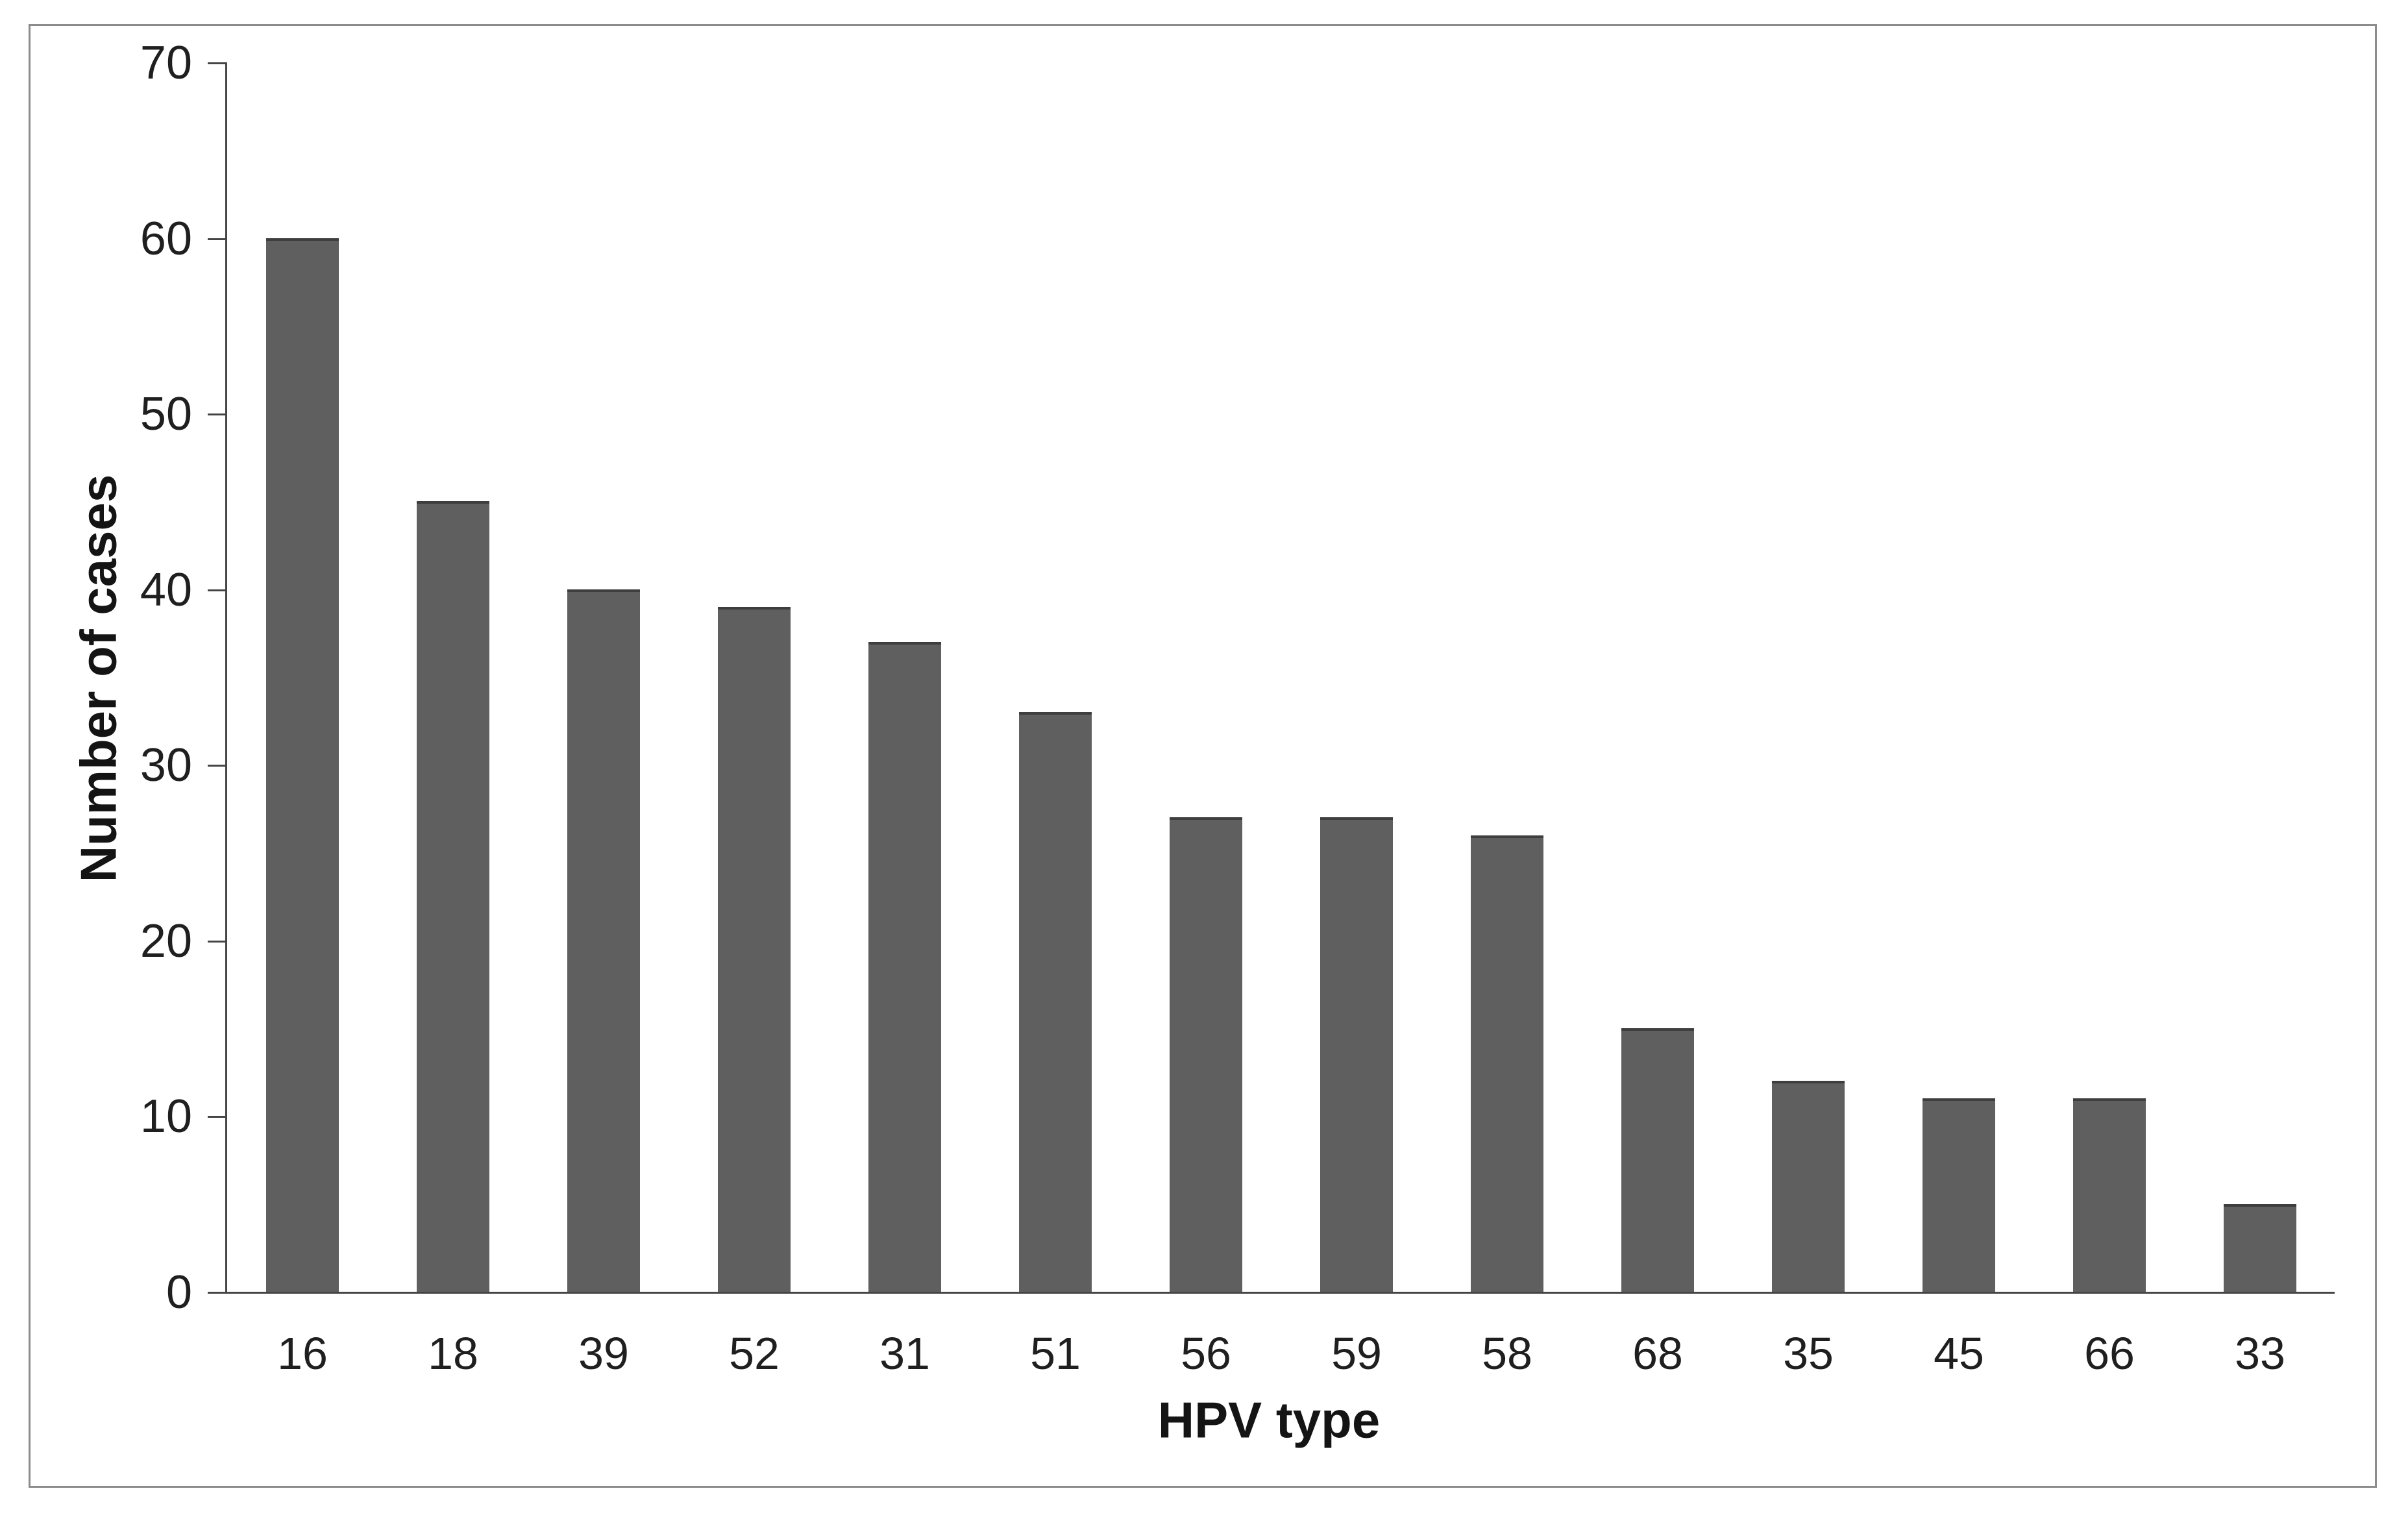 Image resolution: width=2408 pixels, height=1517 pixels. I want to click on y-axis-tick-label: 20, so click(166, 941).